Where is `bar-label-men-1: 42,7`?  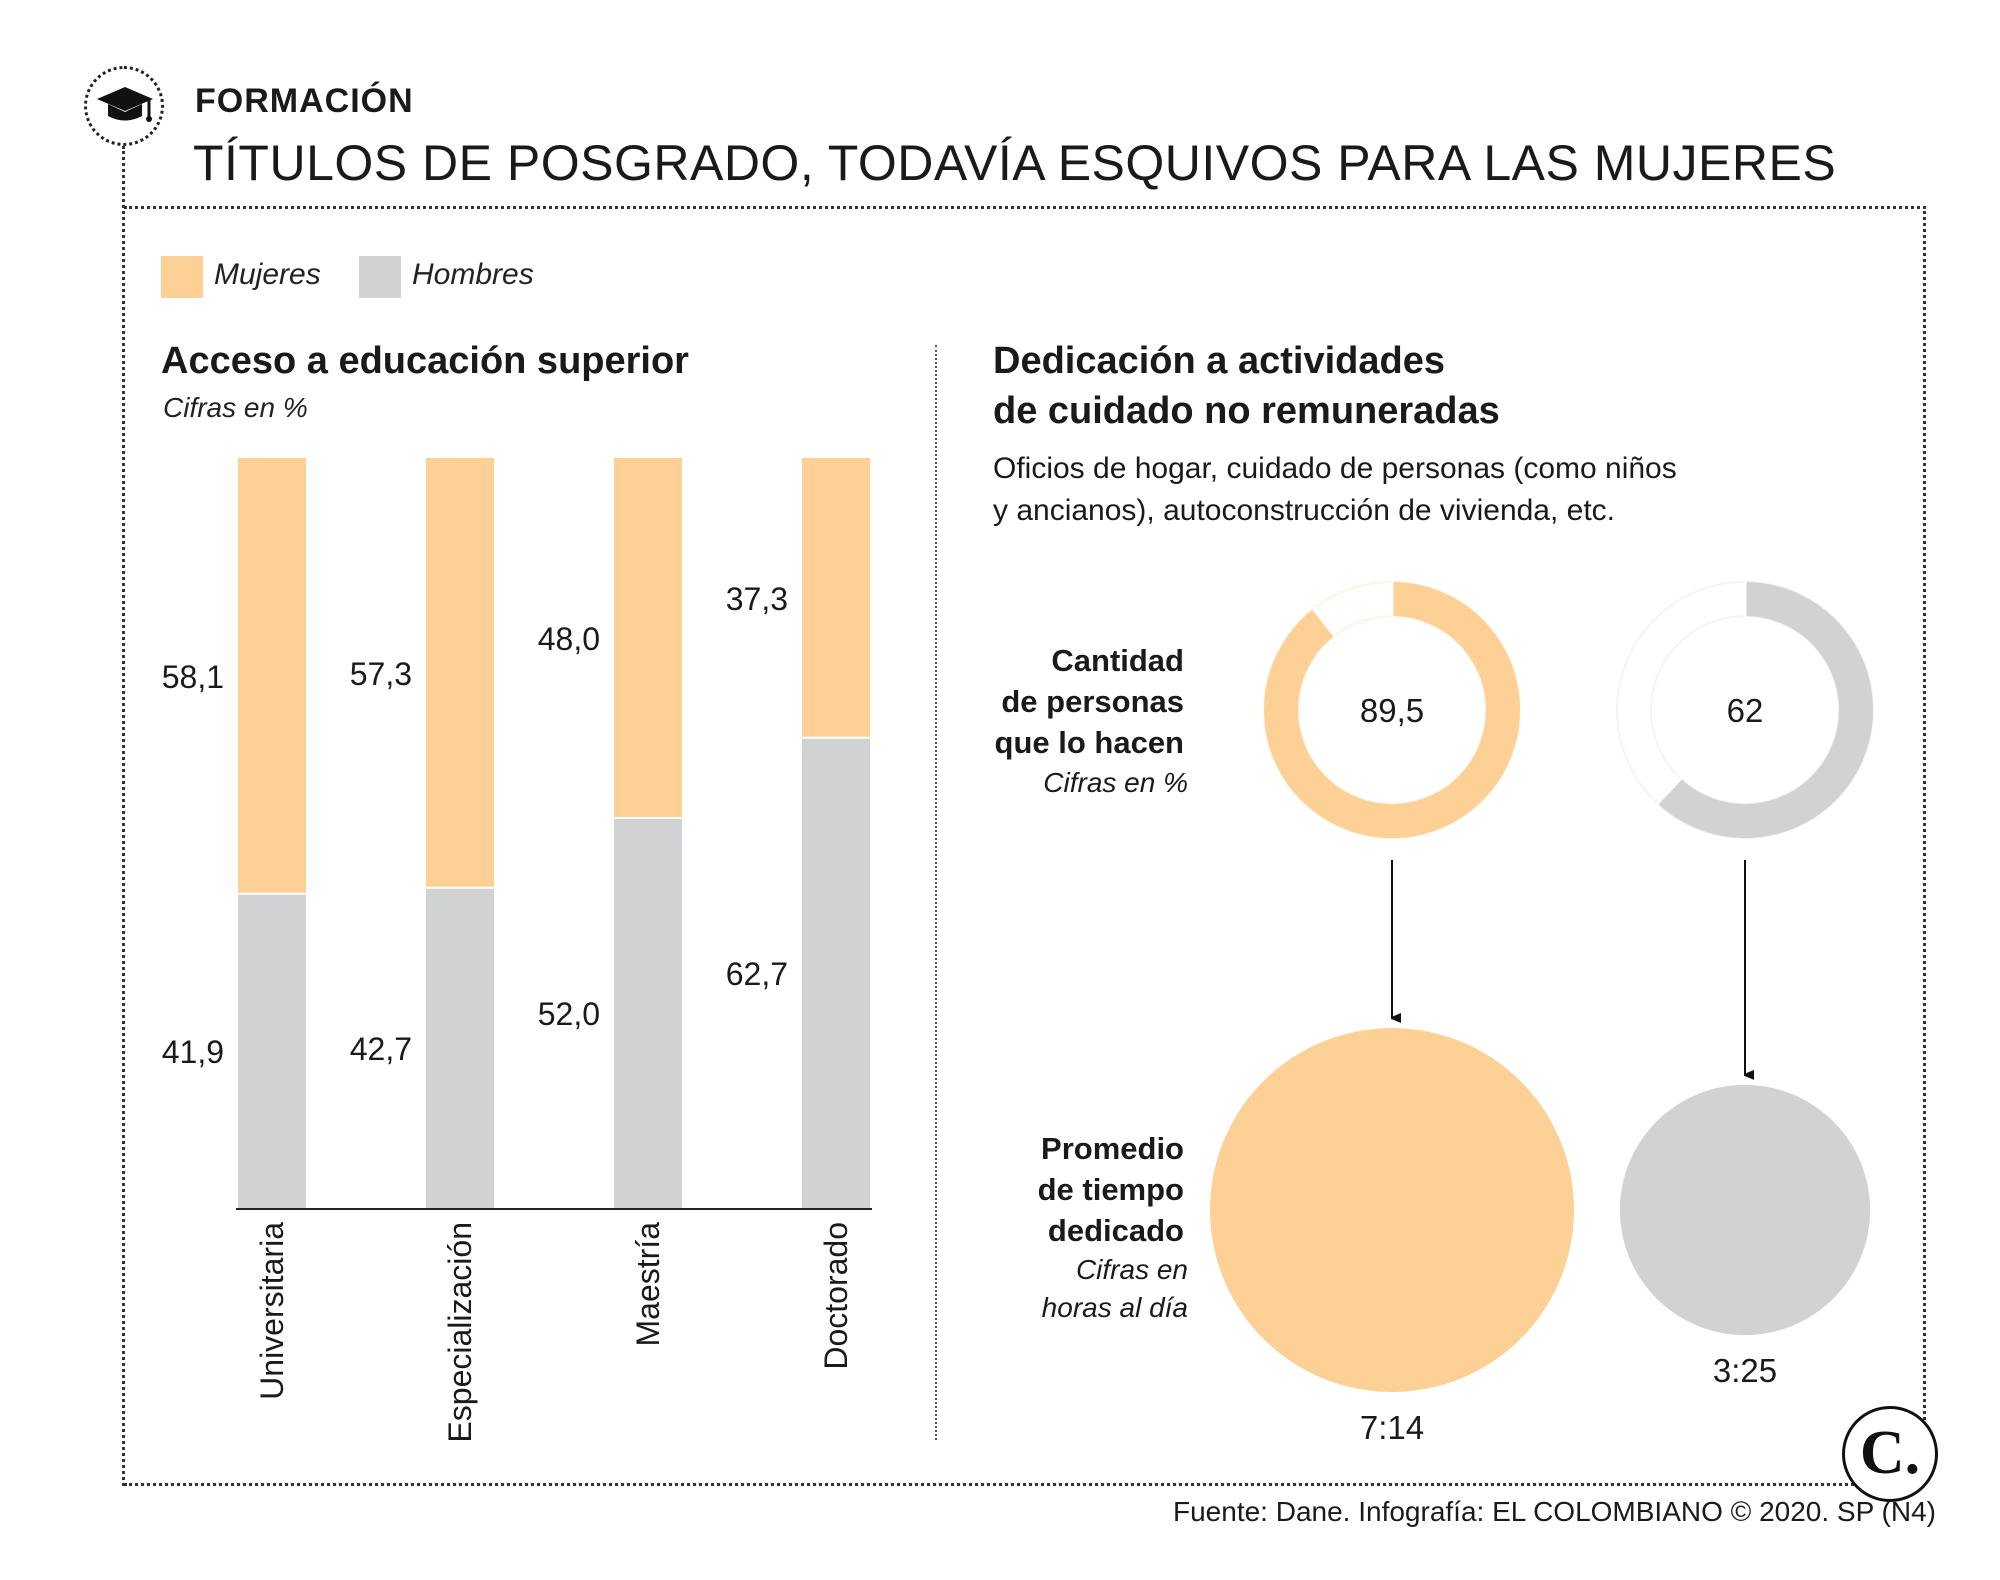 bar-label-men-1: 42,7 is located at coordinates (381, 1049).